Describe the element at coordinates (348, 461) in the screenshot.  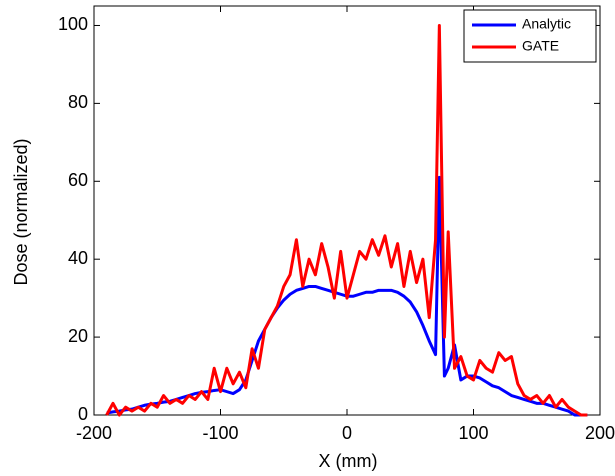
I see `x-axis-label: X (mm)` at that location.